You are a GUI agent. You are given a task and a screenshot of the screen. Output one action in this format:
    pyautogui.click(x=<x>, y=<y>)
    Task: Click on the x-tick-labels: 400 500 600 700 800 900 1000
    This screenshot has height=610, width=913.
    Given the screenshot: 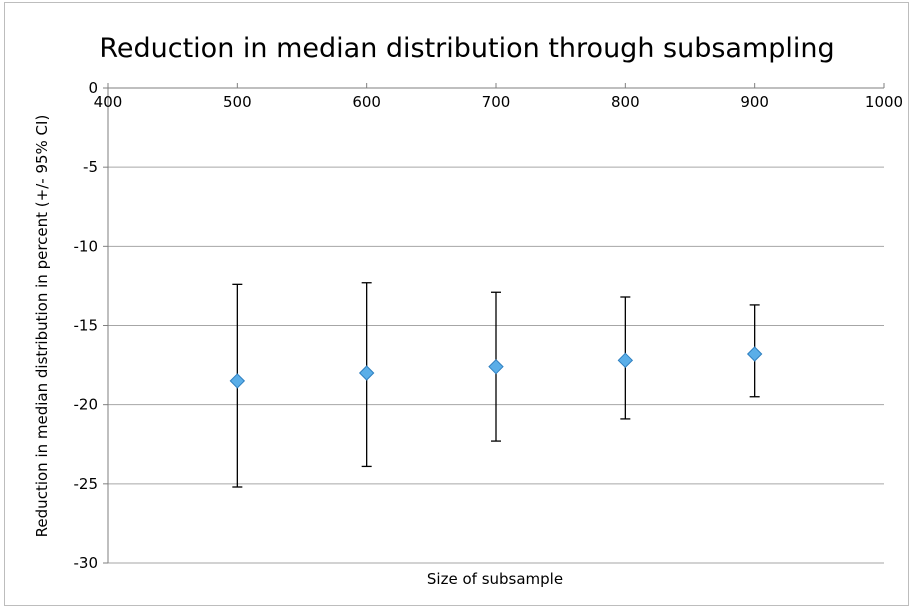 What is the action you would take?
    pyautogui.click(x=498, y=102)
    